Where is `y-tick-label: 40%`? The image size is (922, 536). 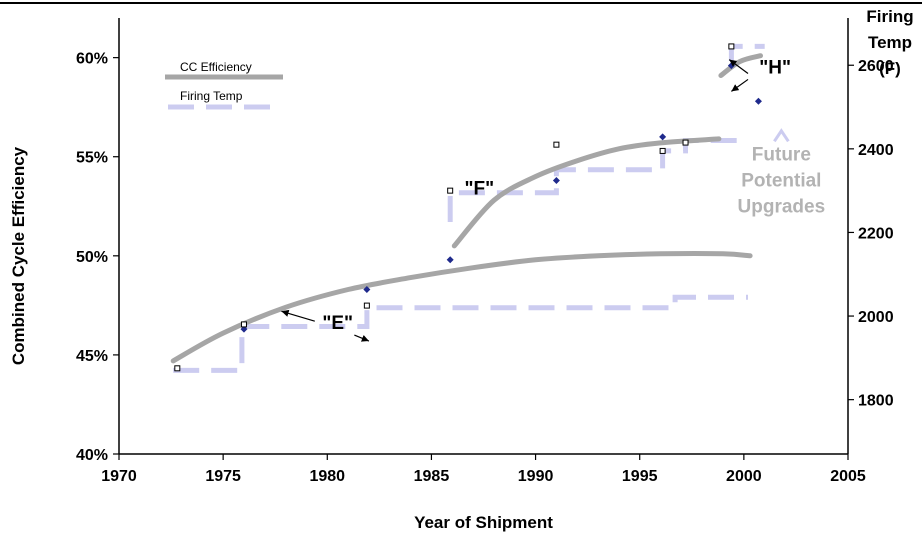
y-tick-label: 40% is located at coordinates (92, 455).